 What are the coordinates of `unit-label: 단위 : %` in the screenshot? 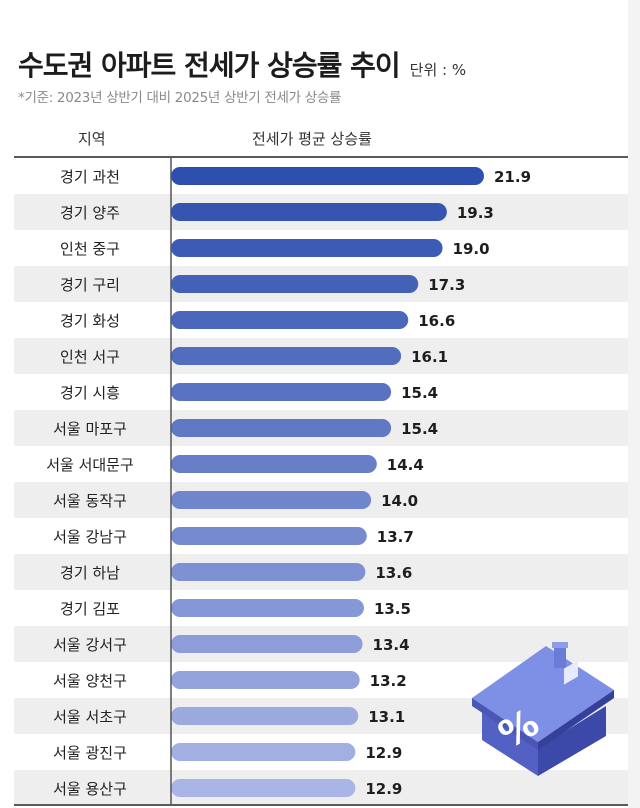 It's located at (438, 70).